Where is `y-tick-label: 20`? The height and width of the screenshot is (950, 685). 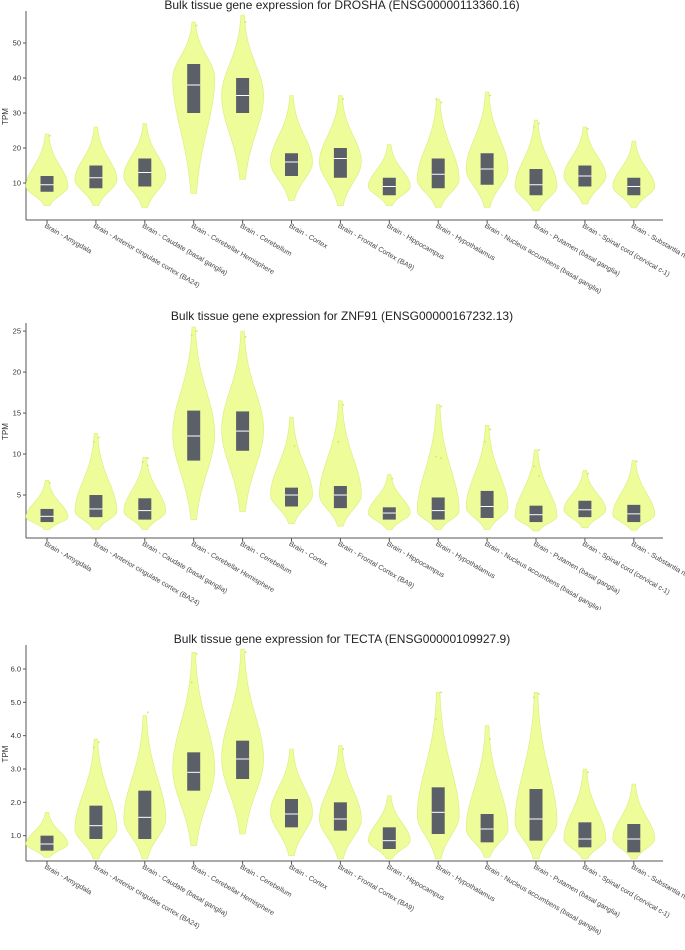 y-tick-label: 20 is located at coordinates (17, 372).